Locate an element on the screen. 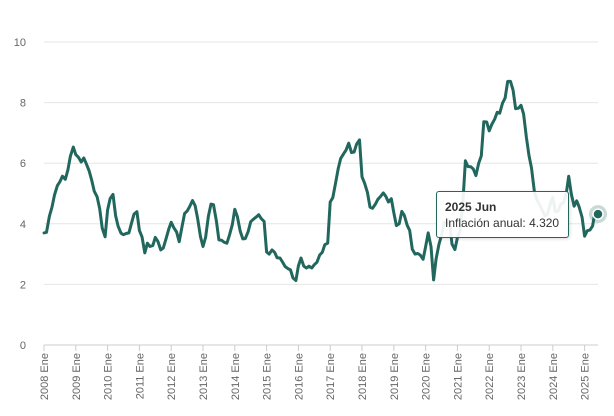  y-tick-label: 0 is located at coordinates (23, 346).